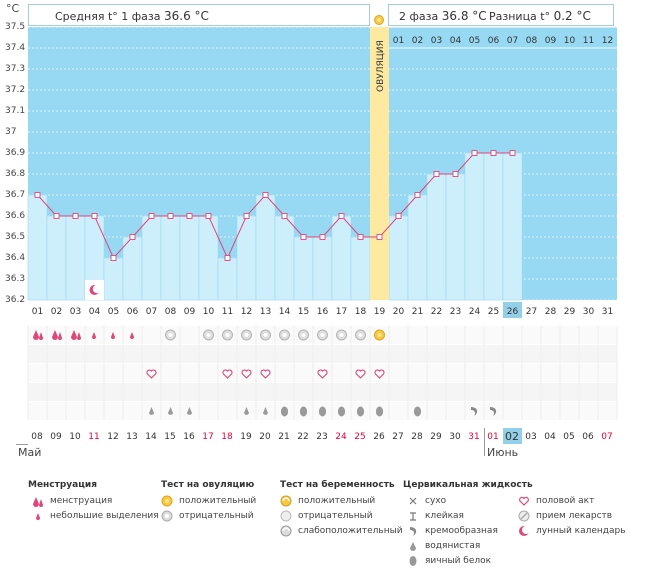  I want to click on calendar-date: 27, so click(398, 437).